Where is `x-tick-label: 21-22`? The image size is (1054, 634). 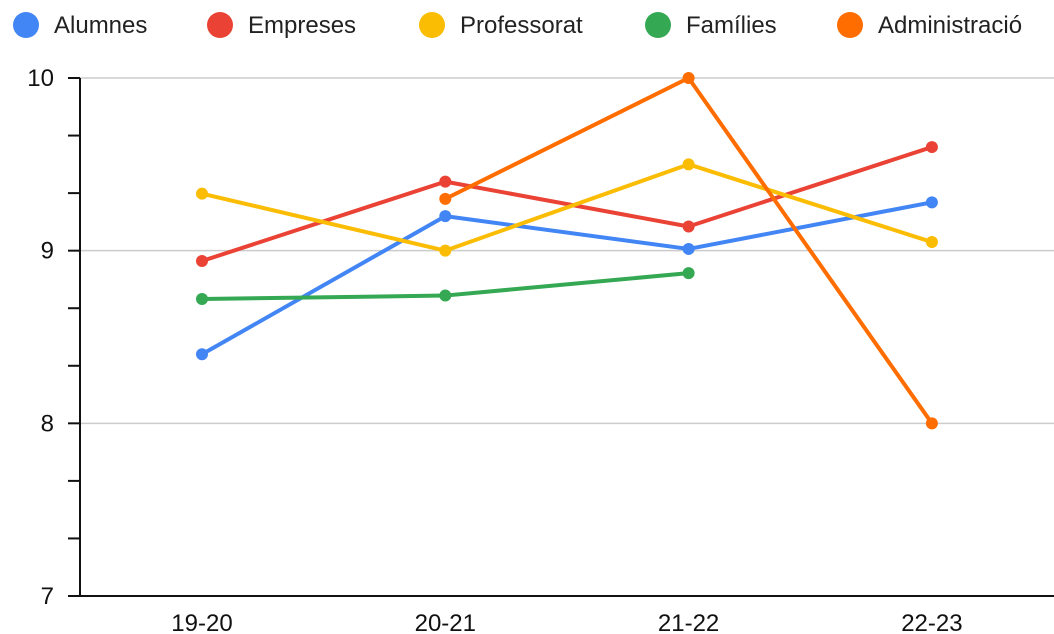 x-tick-label: 21-22 is located at coordinates (688, 622).